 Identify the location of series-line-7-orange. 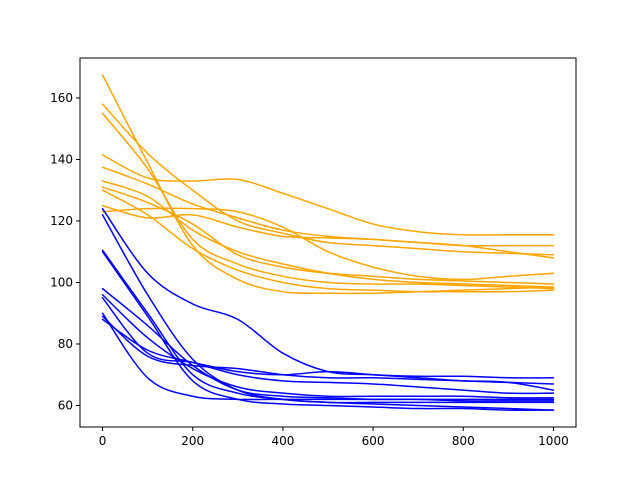
(328, 235).